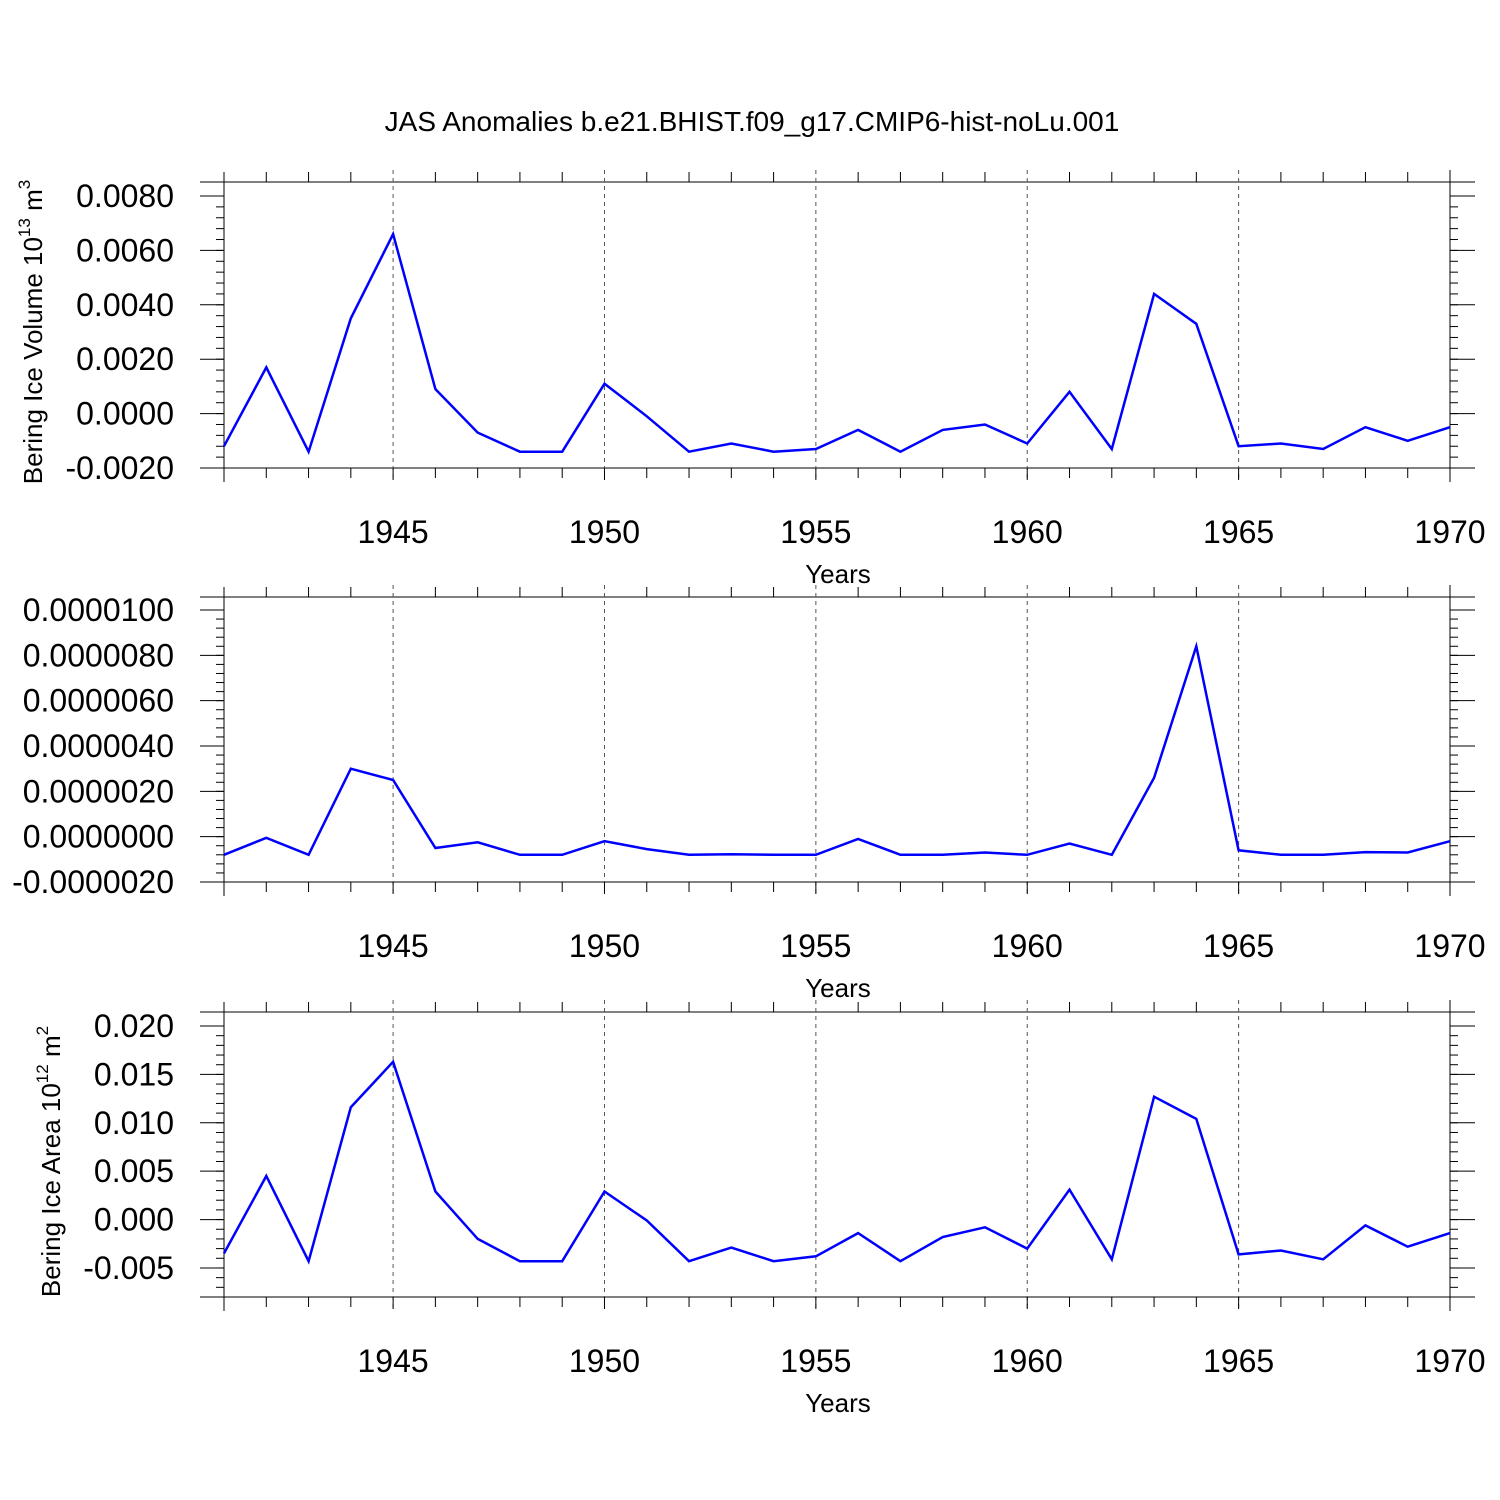  What do you see at coordinates (134, 1074) in the screenshot?
I see `y-tick-label: 0.015` at bounding box center [134, 1074].